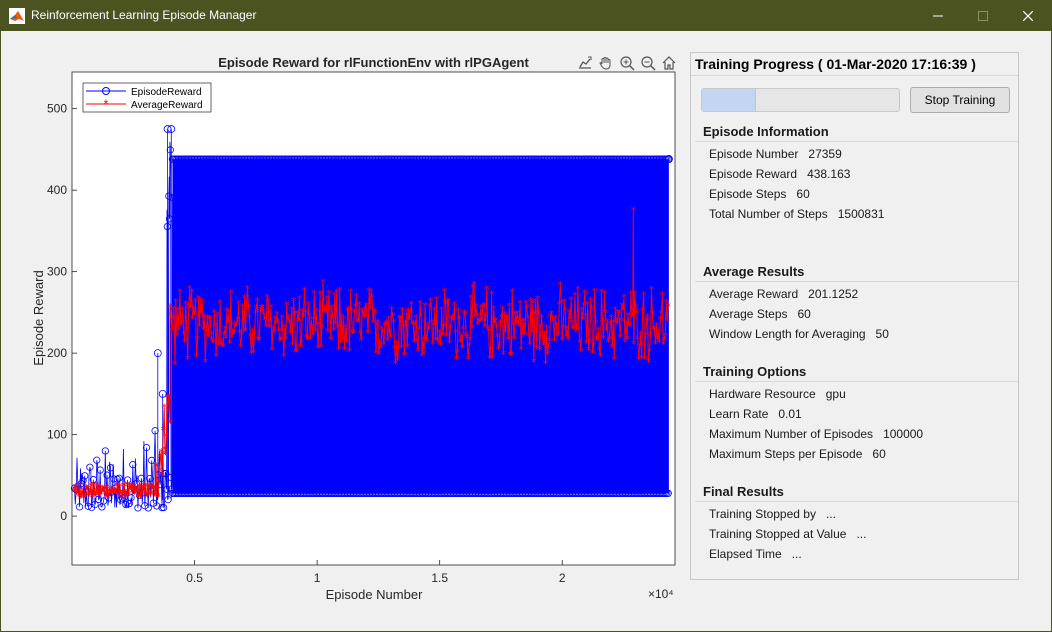  Describe the element at coordinates (938, 15) in the screenshot. I see `minimize-button` at that location.